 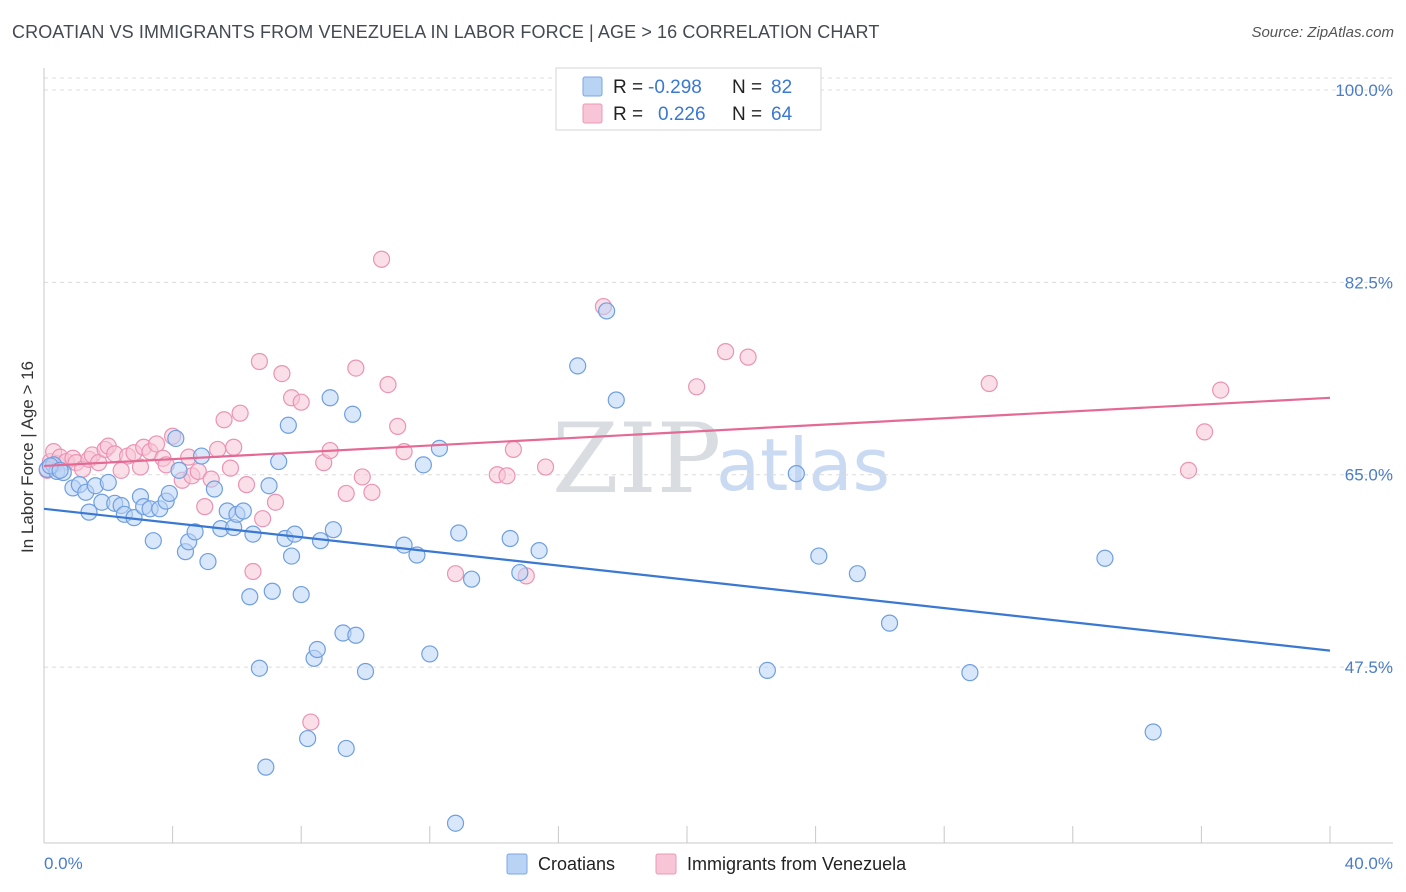 I want to click on legend-n-label-2: N =, so click(x=747, y=114).